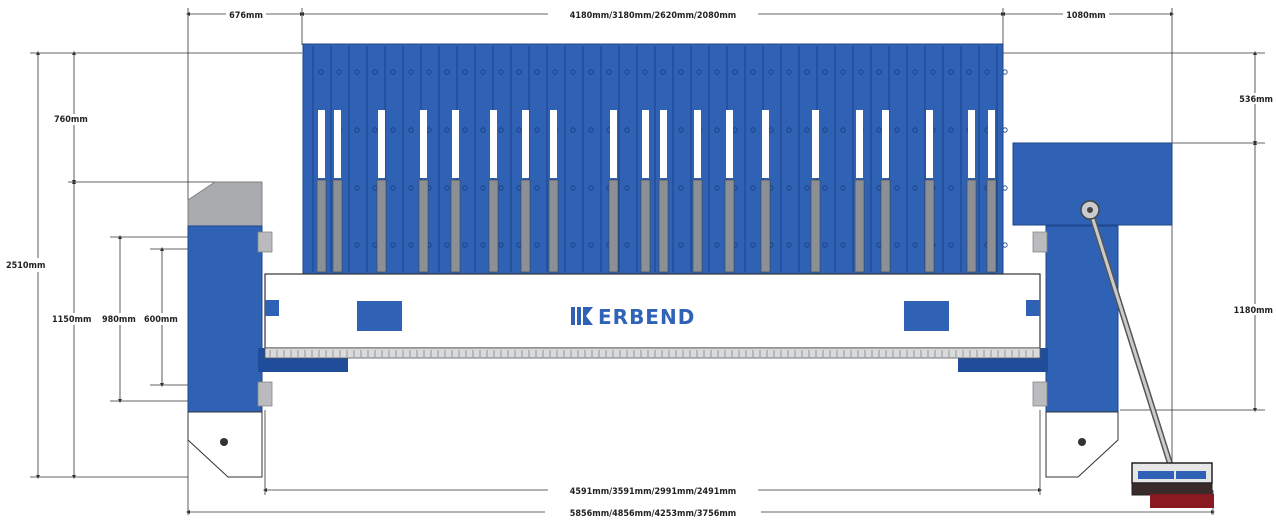 The height and width of the screenshot is (524, 1276). I want to click on beam-cover-right, so click(926, 316).